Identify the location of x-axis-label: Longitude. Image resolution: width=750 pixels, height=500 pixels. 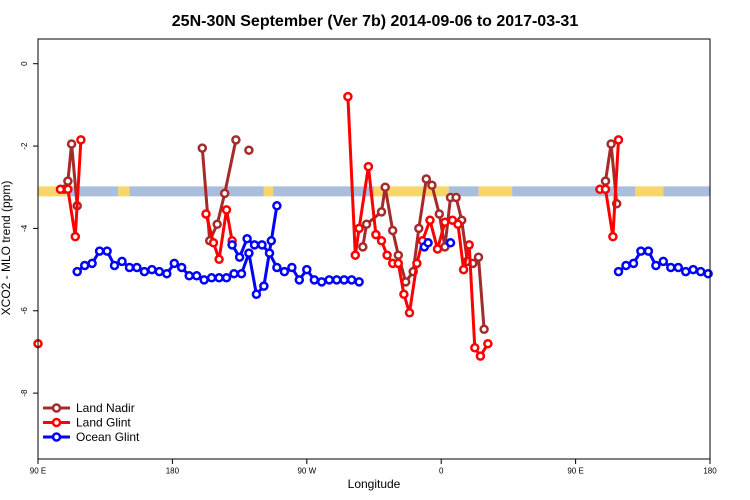
(374, 484).